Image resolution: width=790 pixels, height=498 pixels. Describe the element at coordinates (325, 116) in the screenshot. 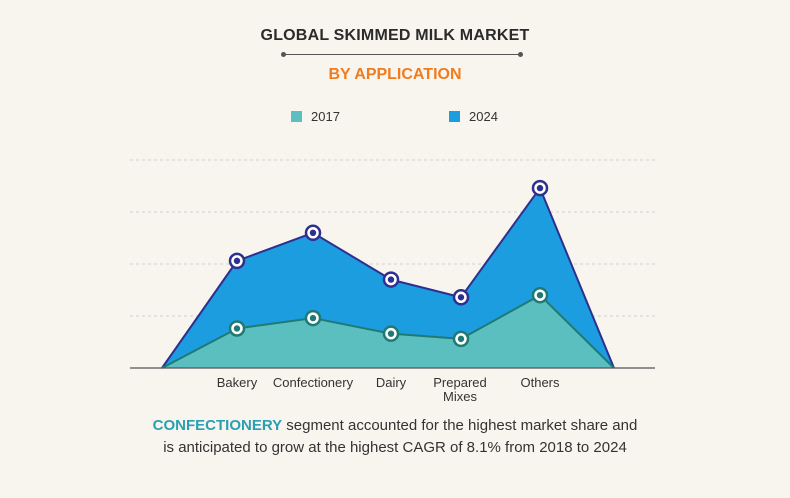

I see `legend-label-2017: 2017` at that location.